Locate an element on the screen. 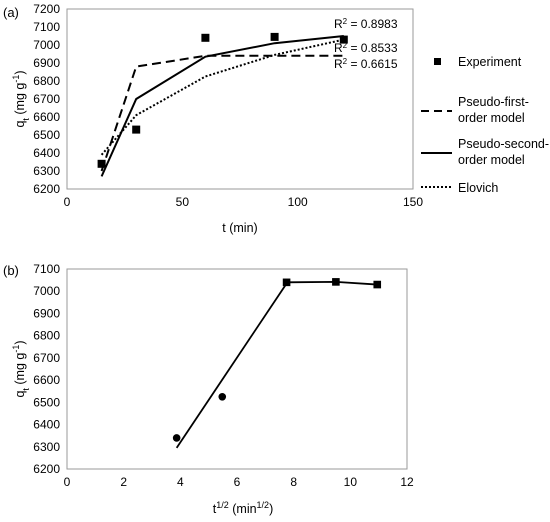 The height and width of the screenshot is (522, 550). panel-b-y-tick-label: 6200 is located at coordinates (46, 469).